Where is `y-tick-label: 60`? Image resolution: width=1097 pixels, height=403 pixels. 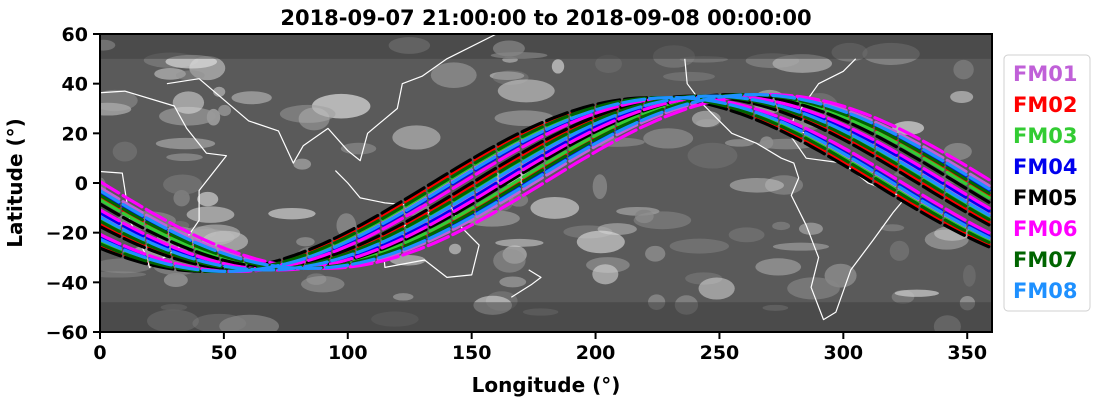 y-tick-label: 60 is located at coordinates (75, 35).